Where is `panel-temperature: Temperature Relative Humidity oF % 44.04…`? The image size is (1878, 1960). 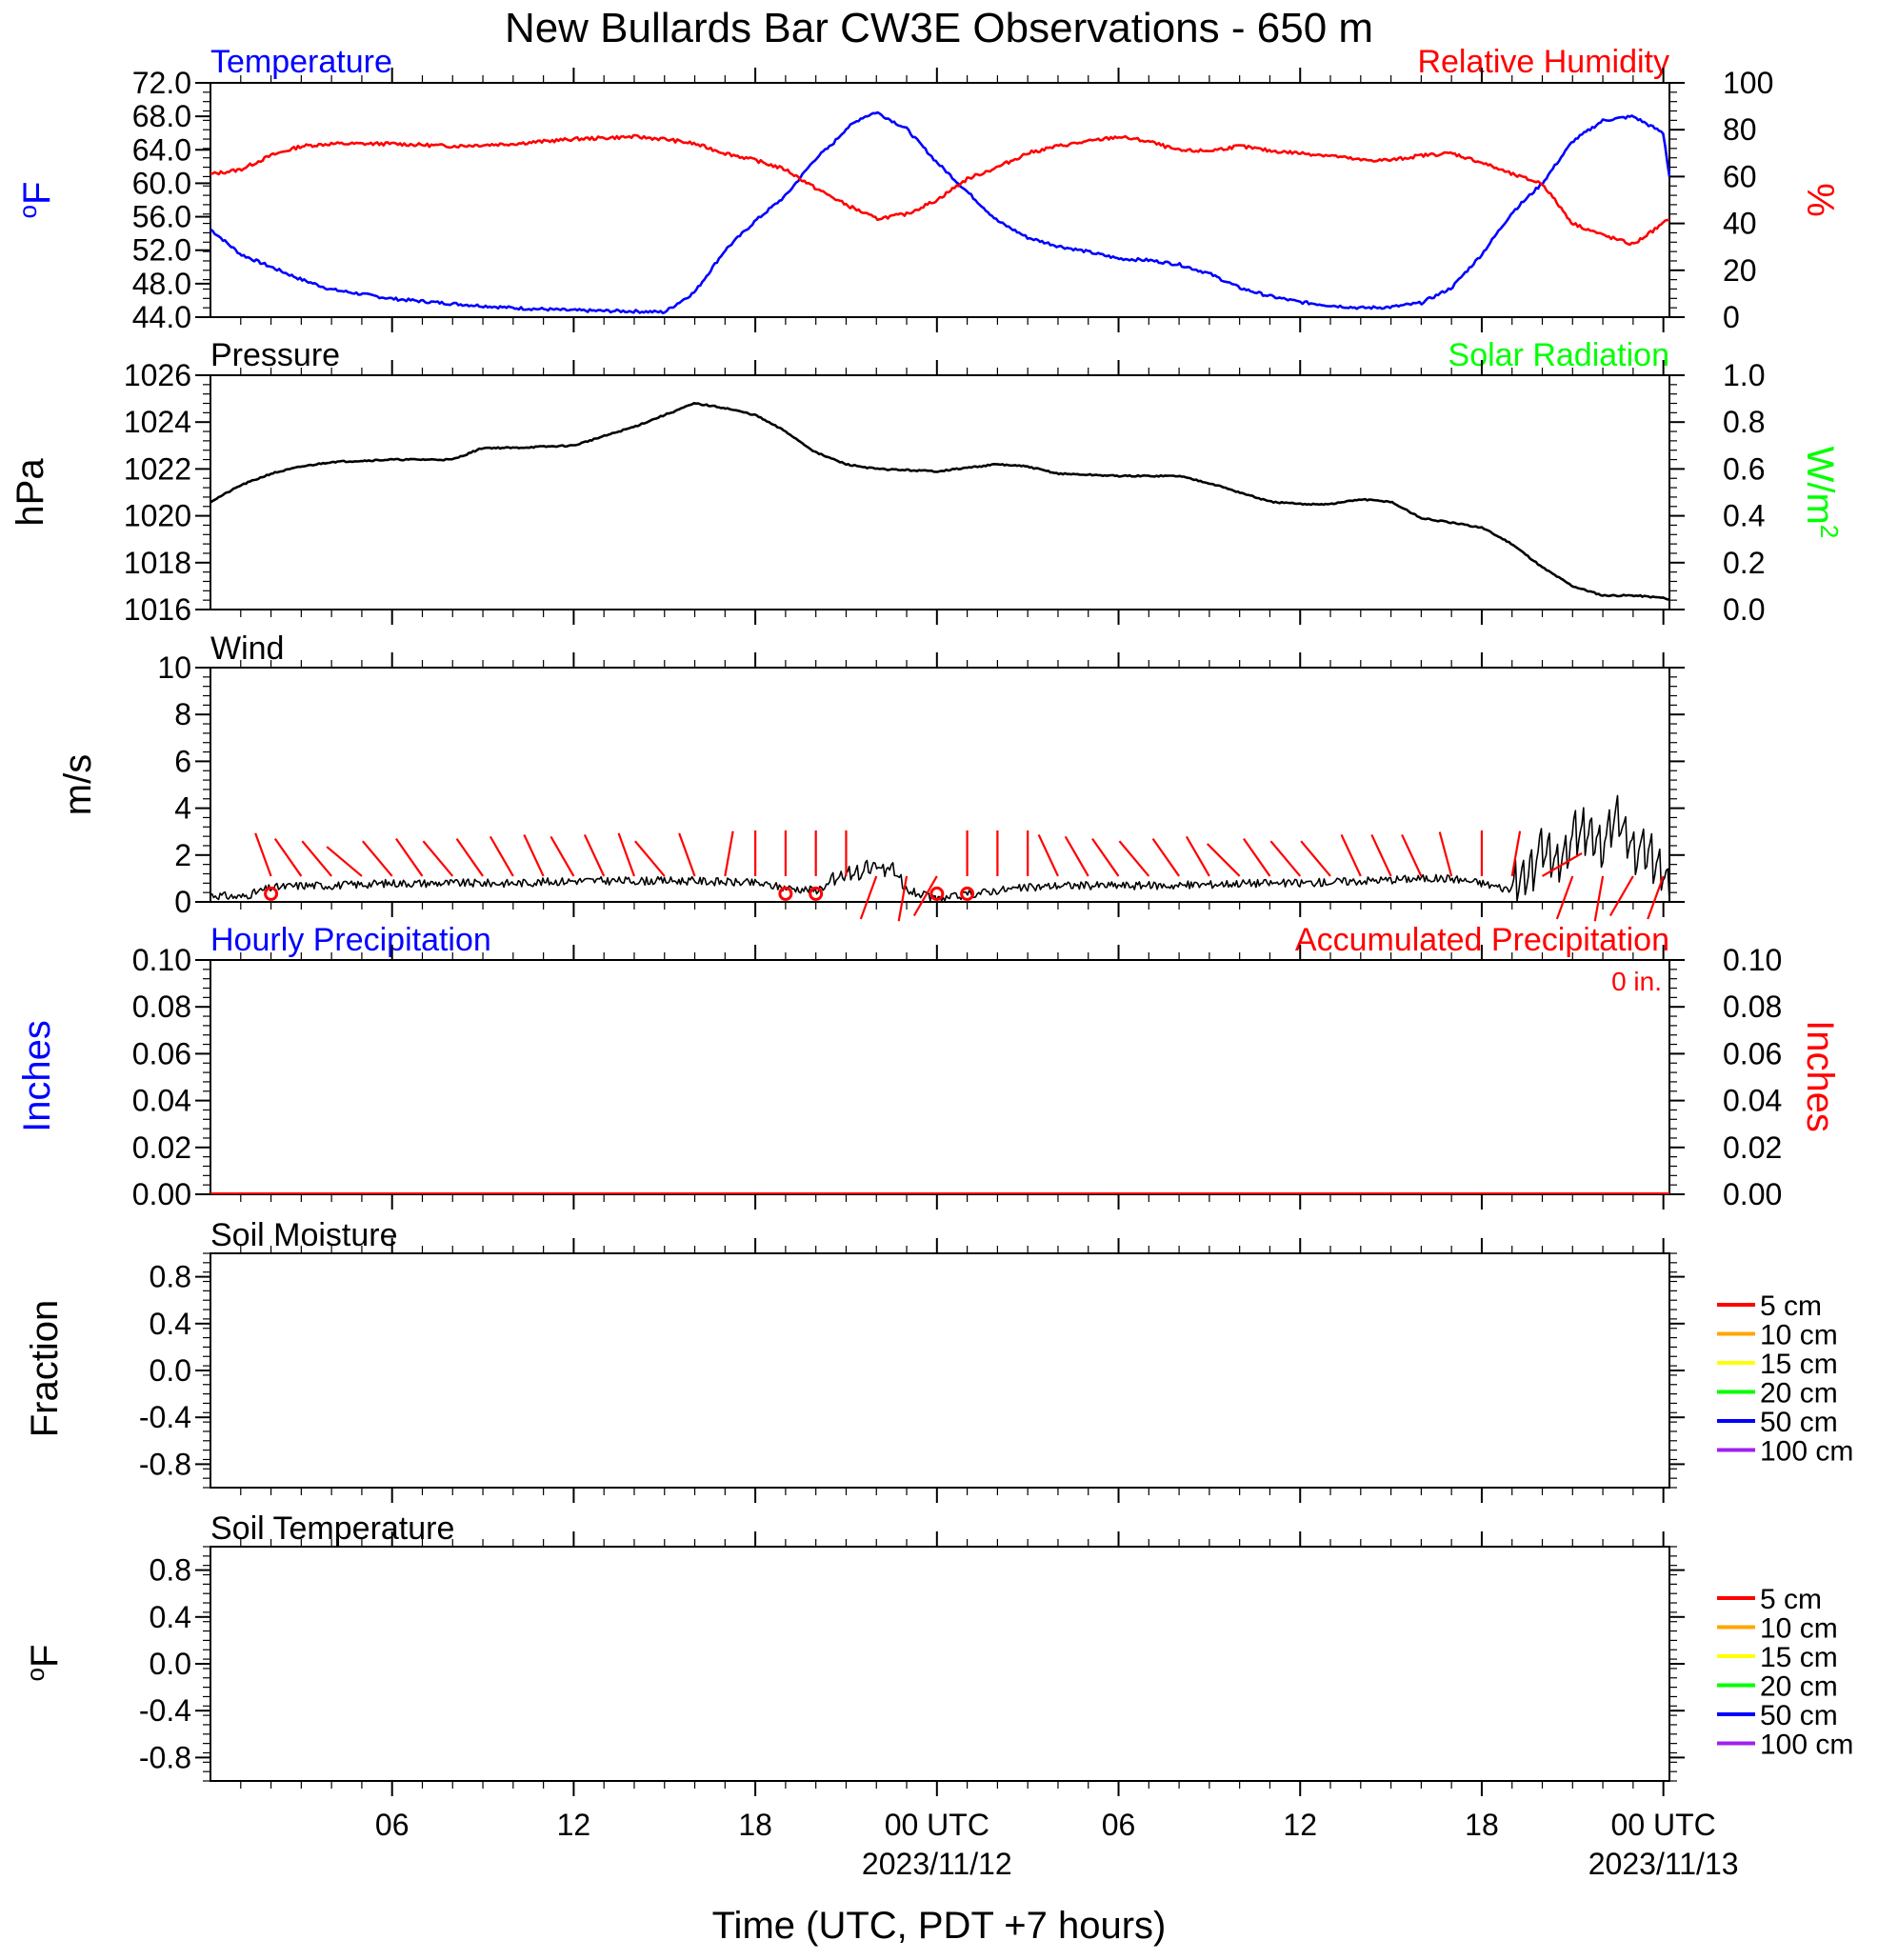 panel-temperature: Temperature Relative Humidity oF % 44.04… is located at coordinates (927, 189).